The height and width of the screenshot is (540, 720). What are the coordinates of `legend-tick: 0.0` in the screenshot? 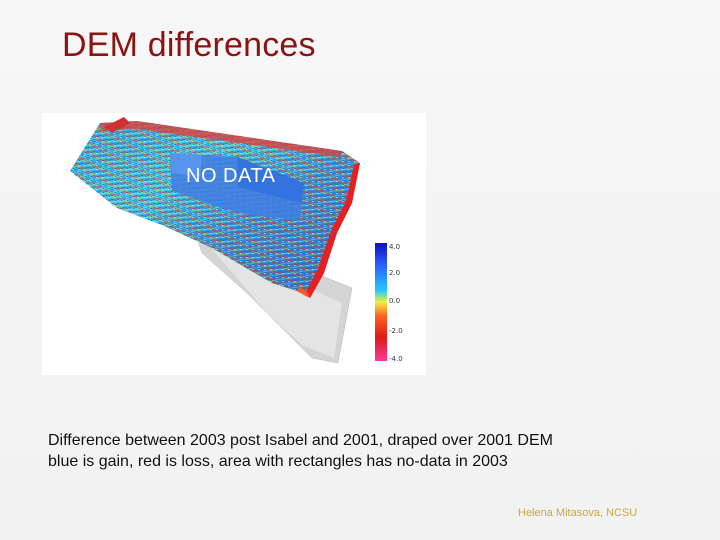 It's located at (394, 301).